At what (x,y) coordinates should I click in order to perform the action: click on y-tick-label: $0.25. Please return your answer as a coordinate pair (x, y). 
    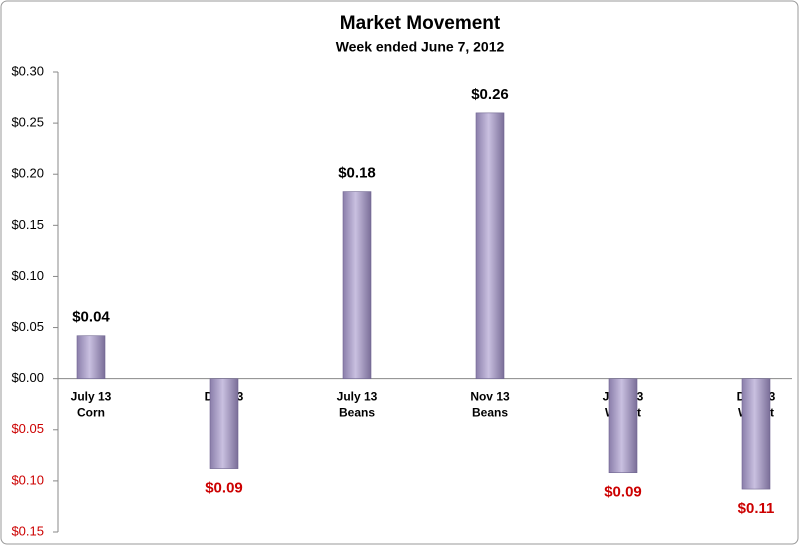
    Looking at the image, I should click on (27, 122).